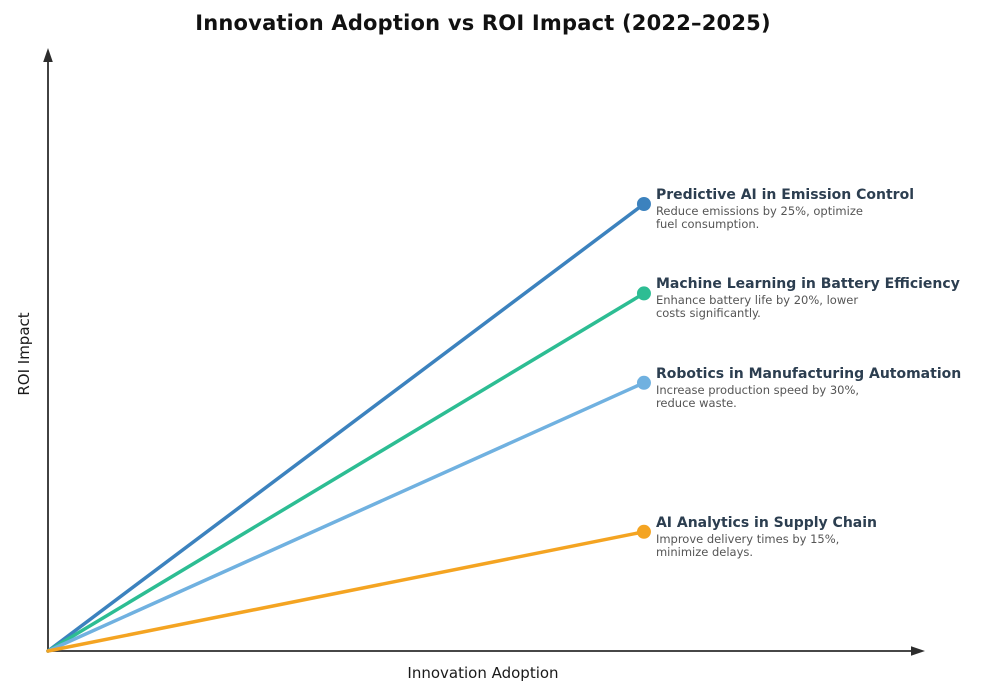 The width and height of the screenshot is (1000, 700). Describe the element at coordinates (704, 551) in the screenshot. I see `annotation-desc-line: minimize delays.` at that location.